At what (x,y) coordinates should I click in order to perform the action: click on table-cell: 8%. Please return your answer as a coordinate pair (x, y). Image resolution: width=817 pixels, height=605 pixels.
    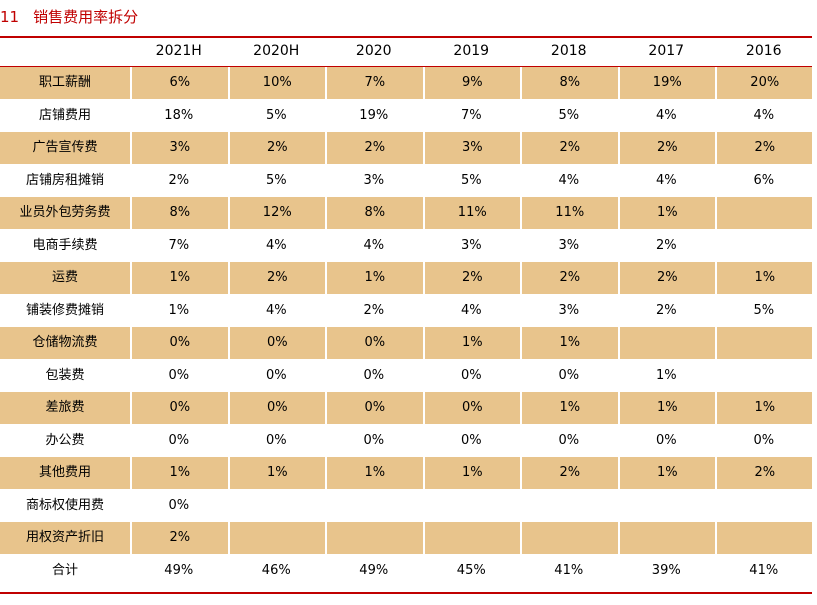
    Looking at the image, I should click on (179, 213).